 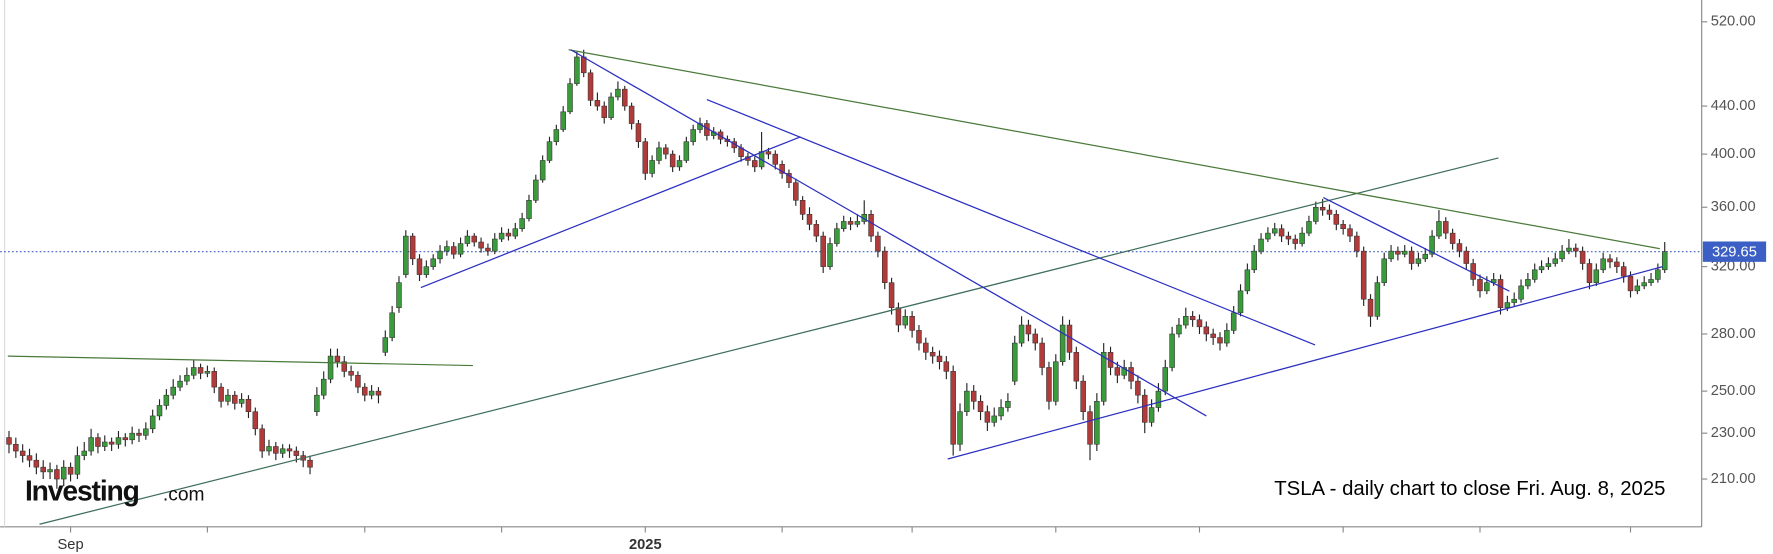 What do you see at coordinates (1733, 334) in the screenshot?
I see `y-tick-label: 280.00` at bounding box center [1733, 334].